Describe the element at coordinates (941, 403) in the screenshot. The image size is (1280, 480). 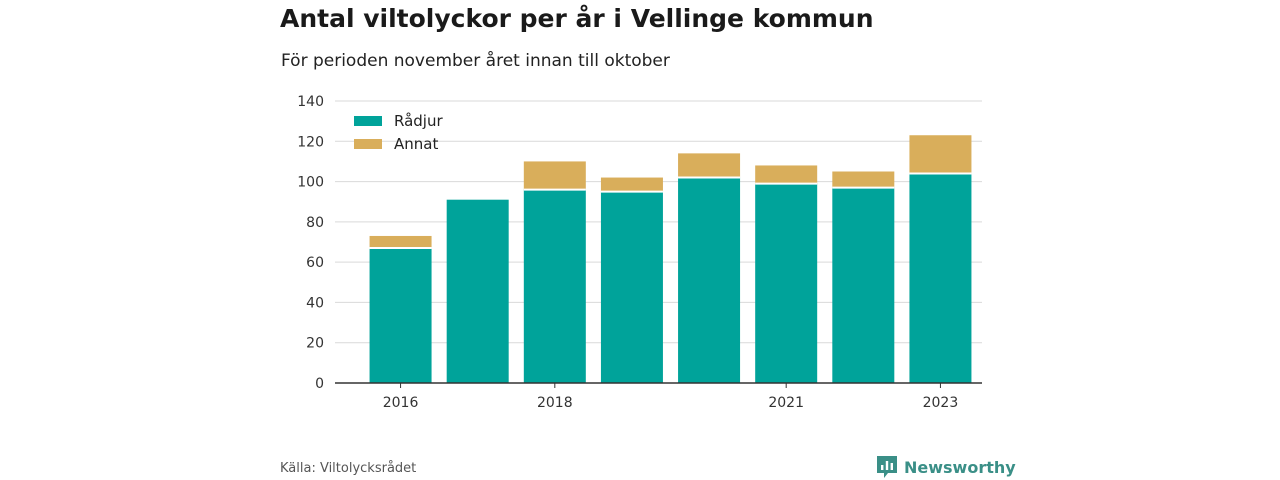
I see `x-tick-label: 2023` at that location.